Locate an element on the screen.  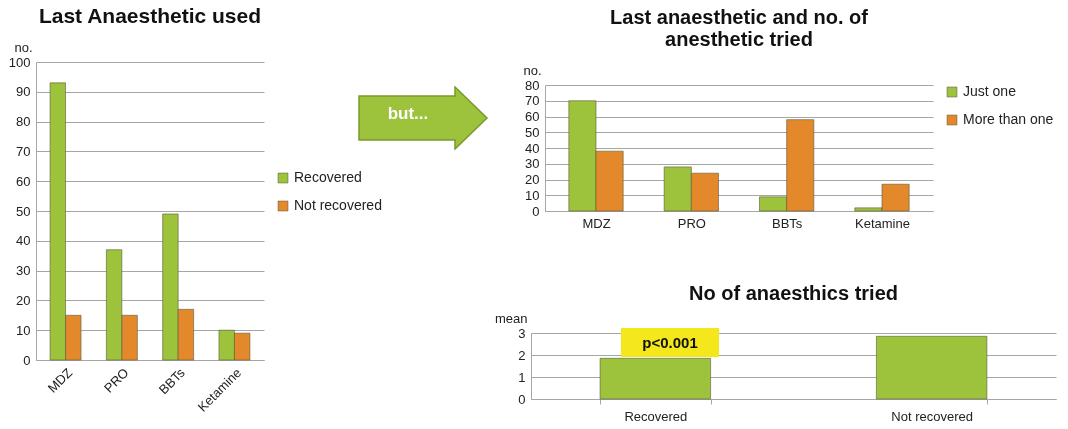
chart-title: Last anaesthetic and no. of anesthetic tried is located at coordinates (739, 28).